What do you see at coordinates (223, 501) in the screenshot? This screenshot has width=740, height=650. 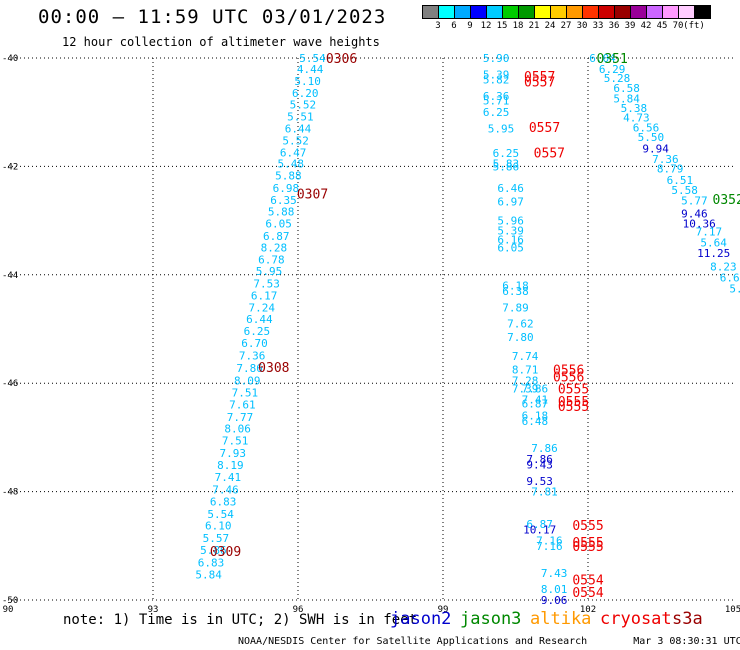 I see `swh-value: 6.83` at bounding box center [223, 501].